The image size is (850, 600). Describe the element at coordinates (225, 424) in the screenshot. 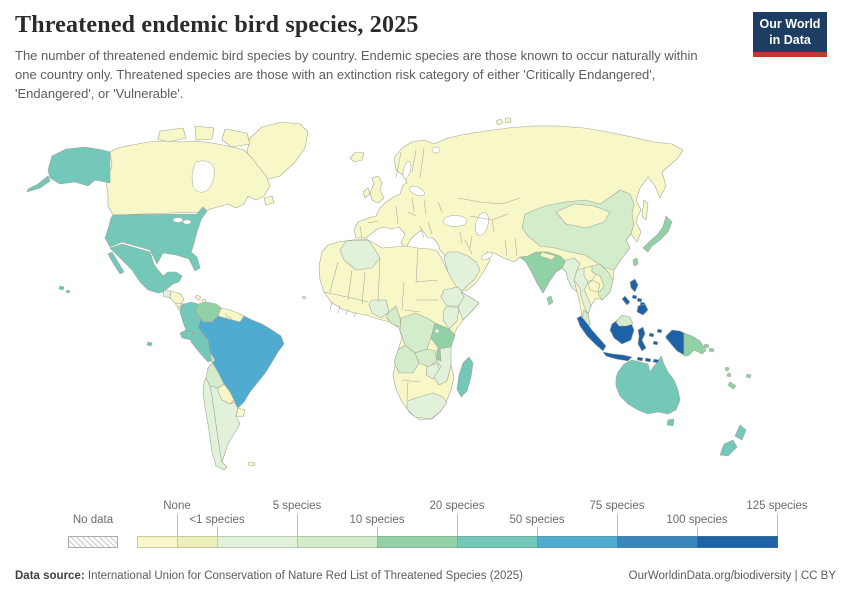

I see `country-argentina` at that location.